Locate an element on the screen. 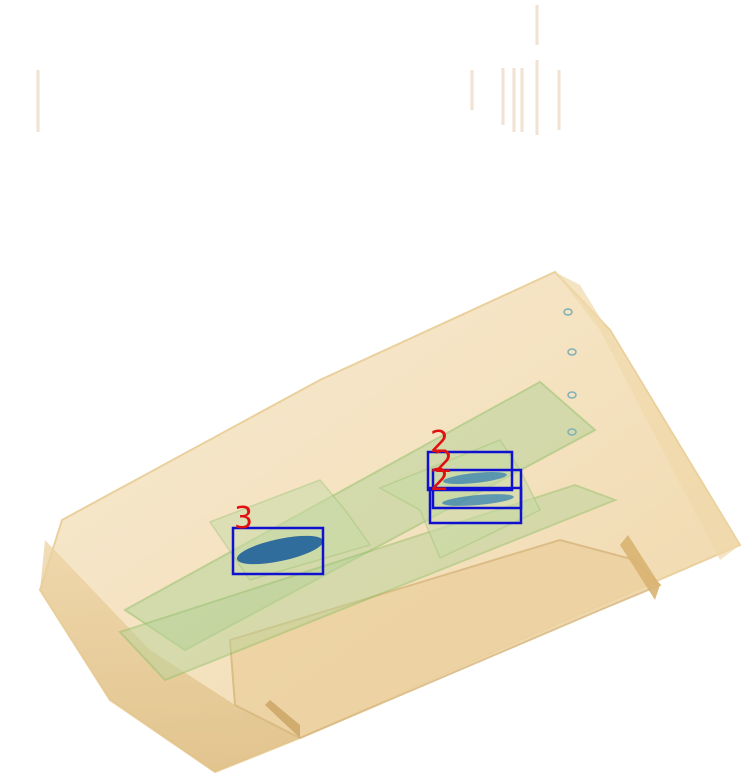 The image size is (754, 778). detection-label-2-top: 2 is located at coordinates (439, 442).